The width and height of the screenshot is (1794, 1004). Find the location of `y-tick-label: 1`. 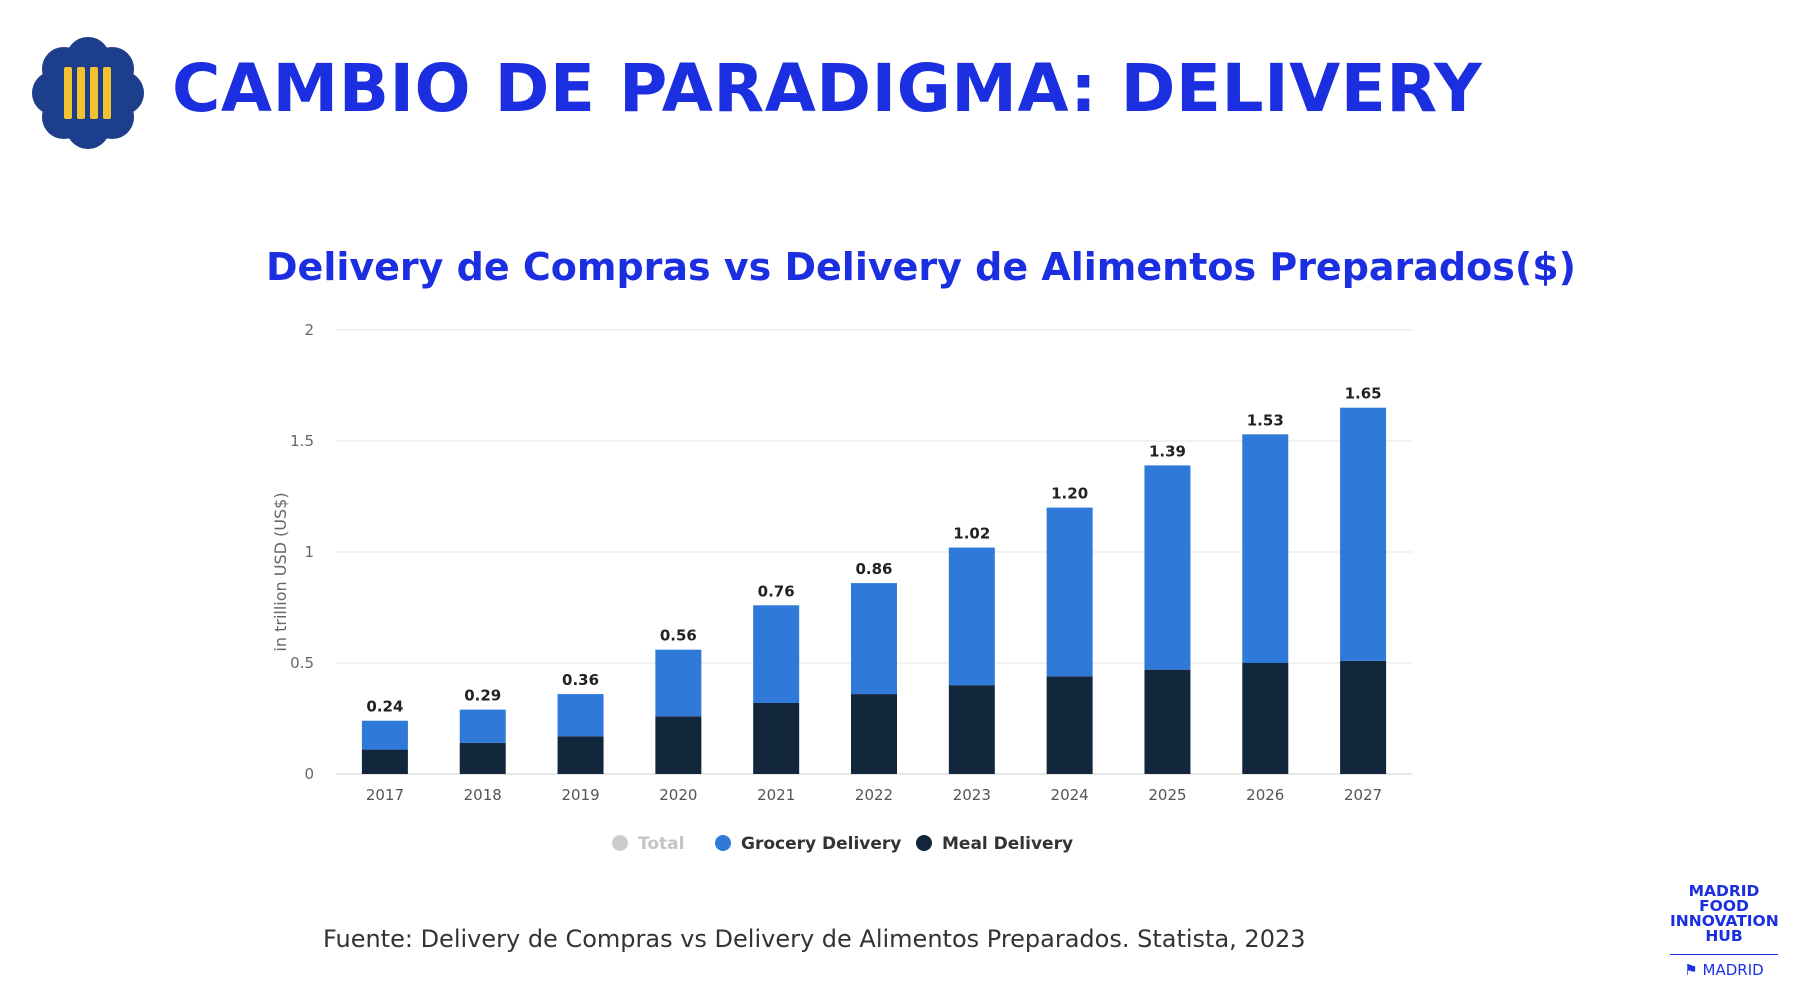

y-tick-label: 1 is located at coordinates (309, 552).